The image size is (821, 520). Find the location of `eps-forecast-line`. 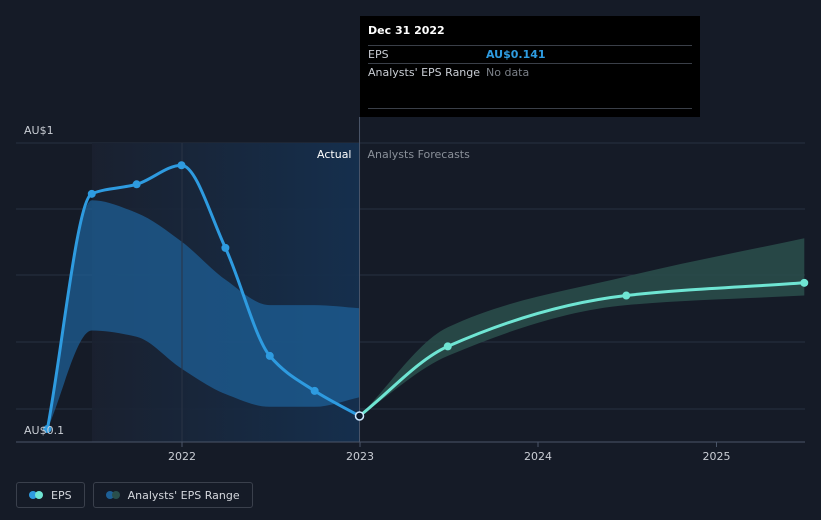

eps-forecast-line is located at coordinates (581, 349).